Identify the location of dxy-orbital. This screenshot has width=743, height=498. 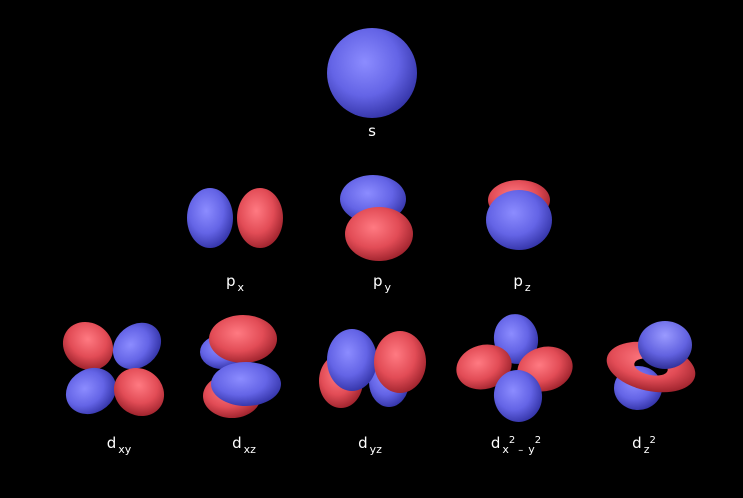
(113, 369).